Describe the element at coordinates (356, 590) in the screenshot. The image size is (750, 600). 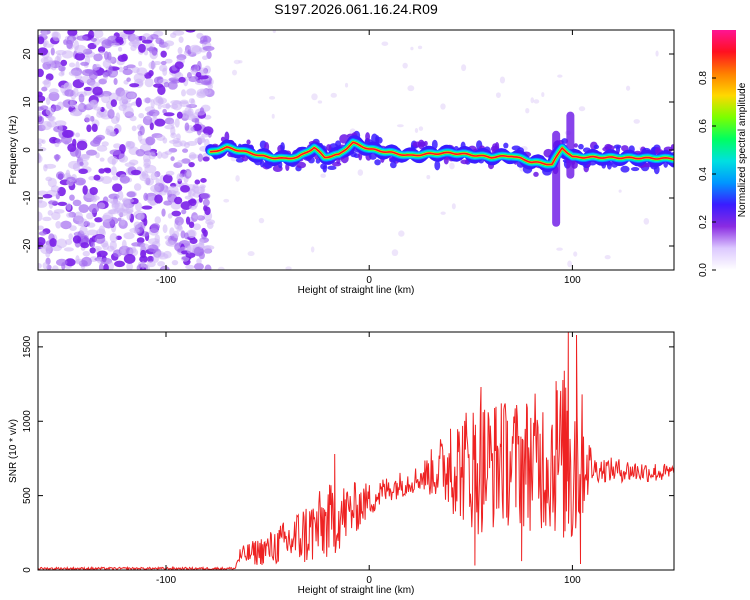
I see `snr-x-label: Height of straight line (km)` at that location.